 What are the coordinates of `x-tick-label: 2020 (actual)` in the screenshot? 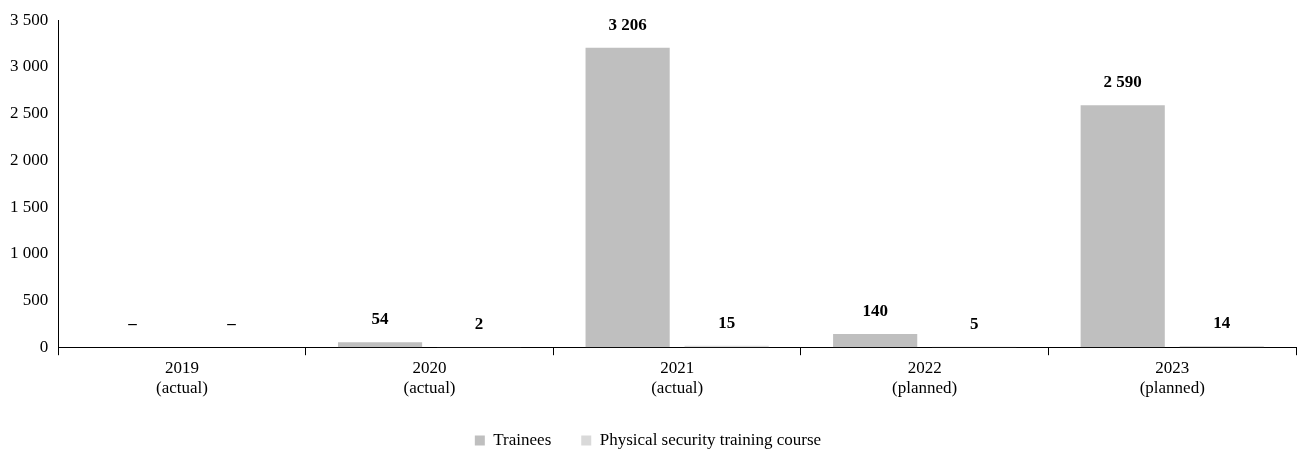 It's located at (429, 377).